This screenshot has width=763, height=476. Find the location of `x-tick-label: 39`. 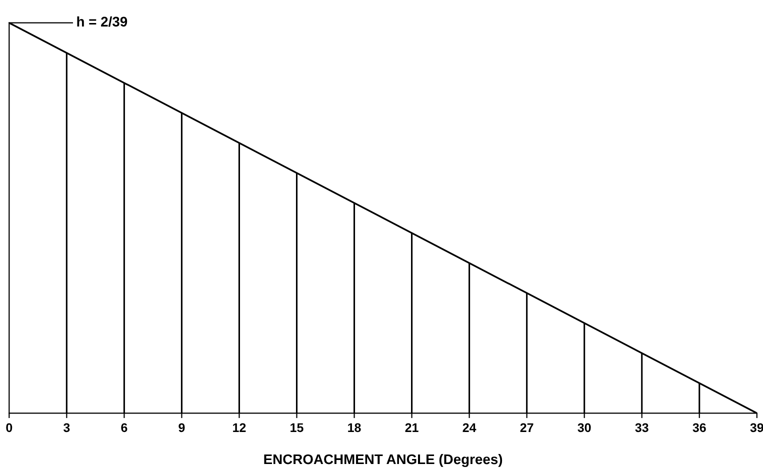

x-tick-label: 39 is located at coordinates (756, 427).